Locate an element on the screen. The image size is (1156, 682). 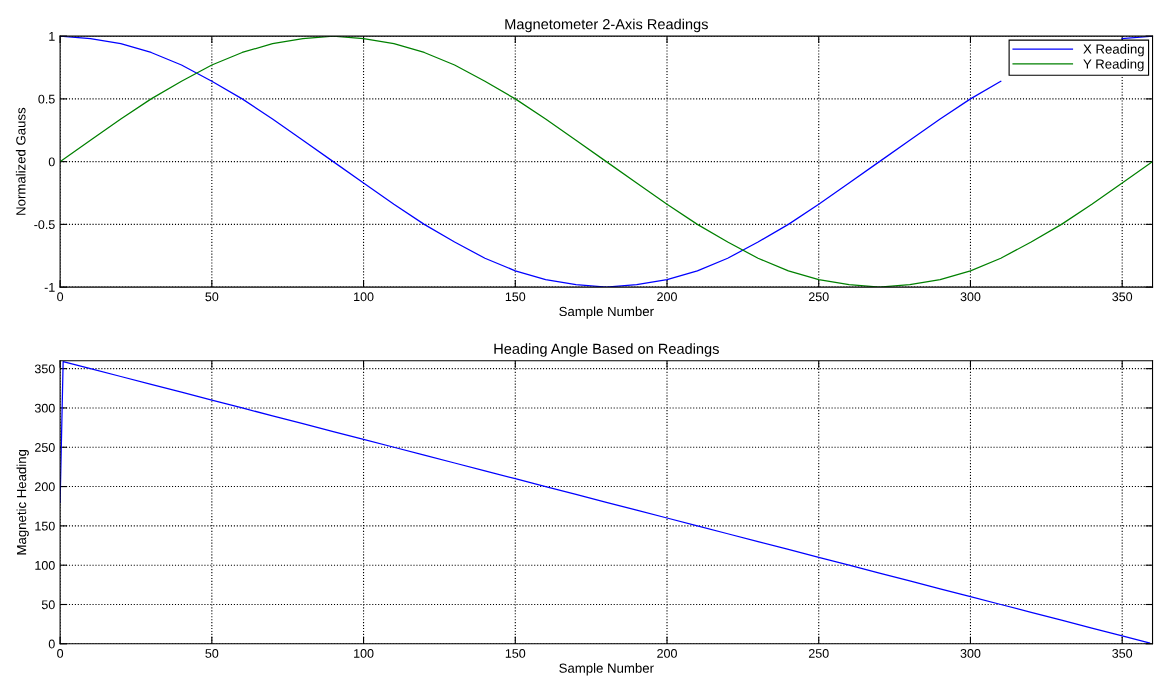
y-tick-label: 50 is located at coordinates (48, 605).